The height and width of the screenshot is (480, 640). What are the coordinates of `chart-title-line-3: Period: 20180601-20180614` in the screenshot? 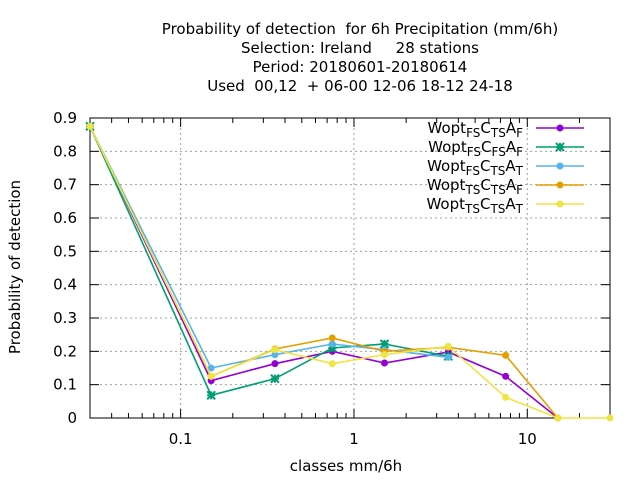 It's located at (360, 67).